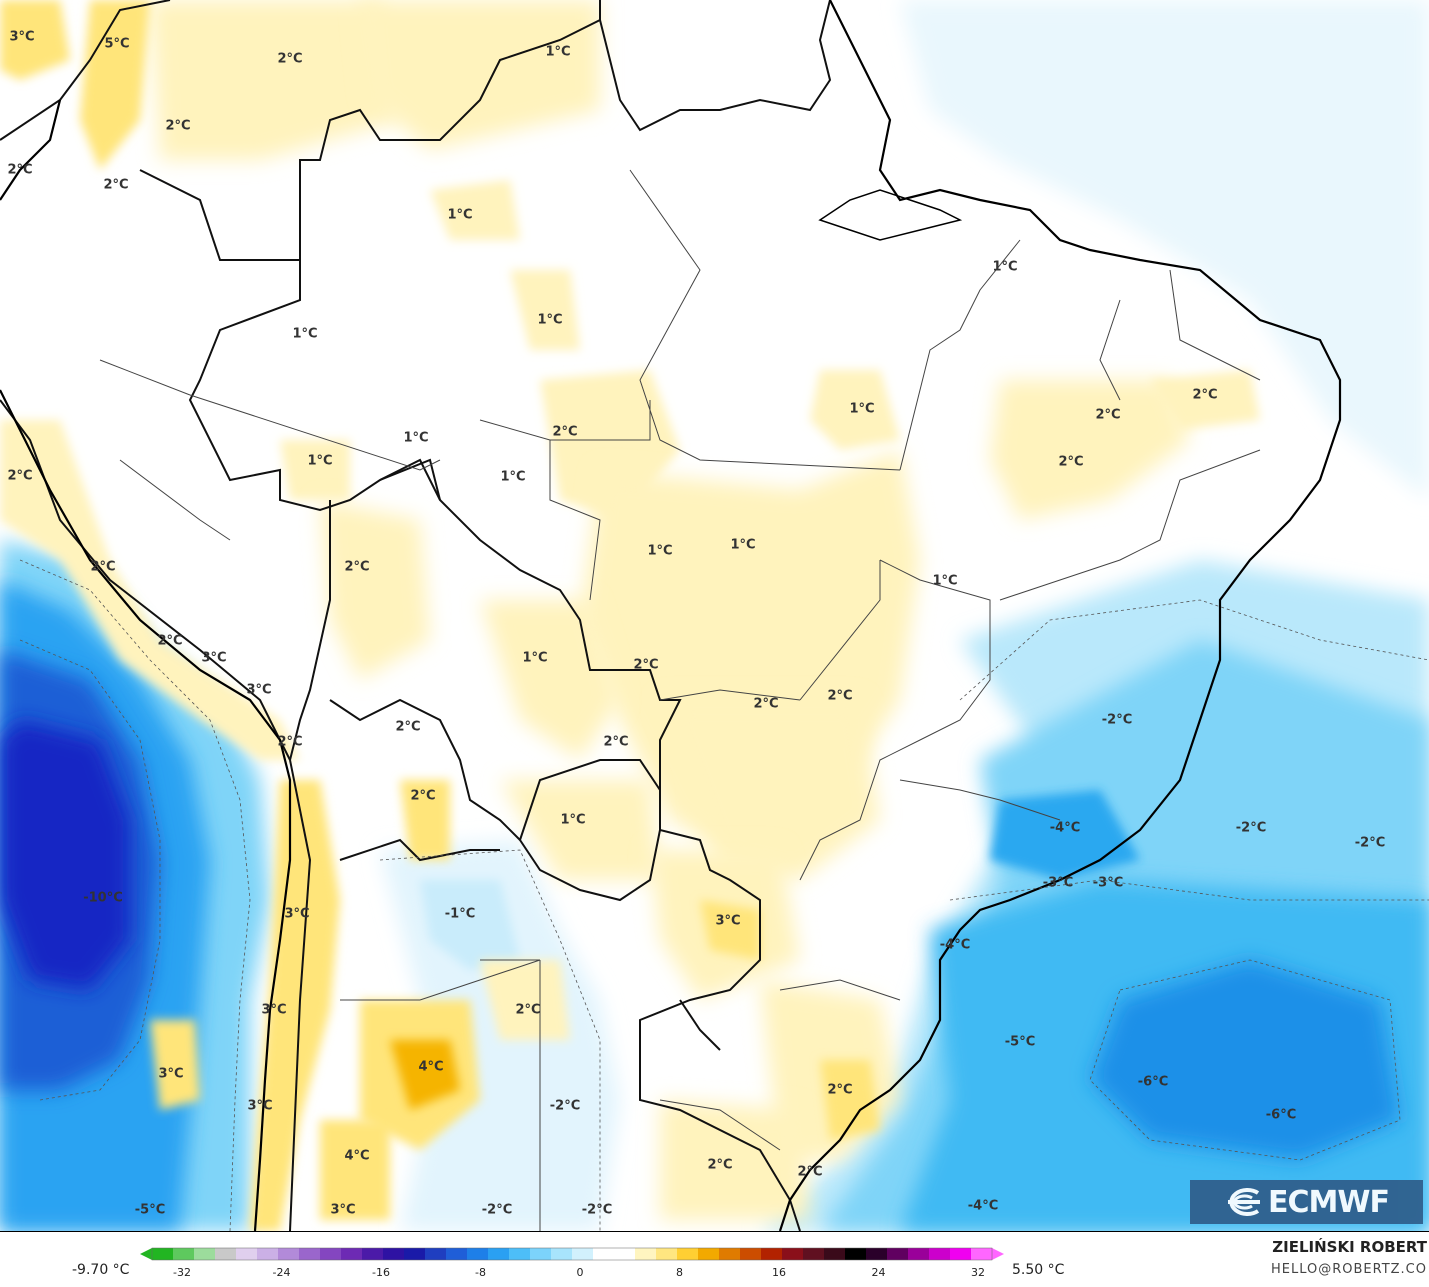 The image size is (1429, 1287). Describe the element at coordinates (381, 1272) in the screenshot. I see `color-scale-tick: -16` at that location.